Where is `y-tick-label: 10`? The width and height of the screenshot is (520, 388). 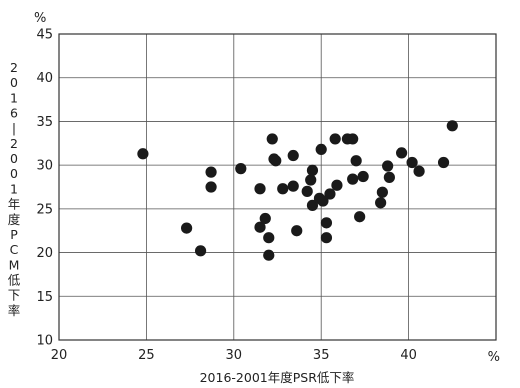
y-tick-label: 10 is located at coordinates (44, 341).